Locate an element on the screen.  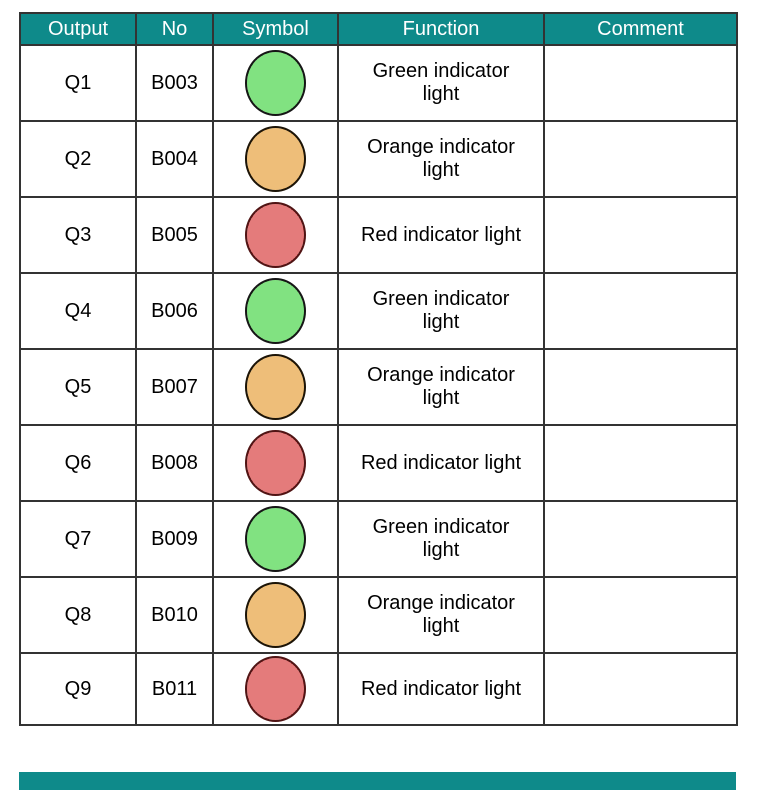
output-cell: Q3 is located at coordinates (78, 235).